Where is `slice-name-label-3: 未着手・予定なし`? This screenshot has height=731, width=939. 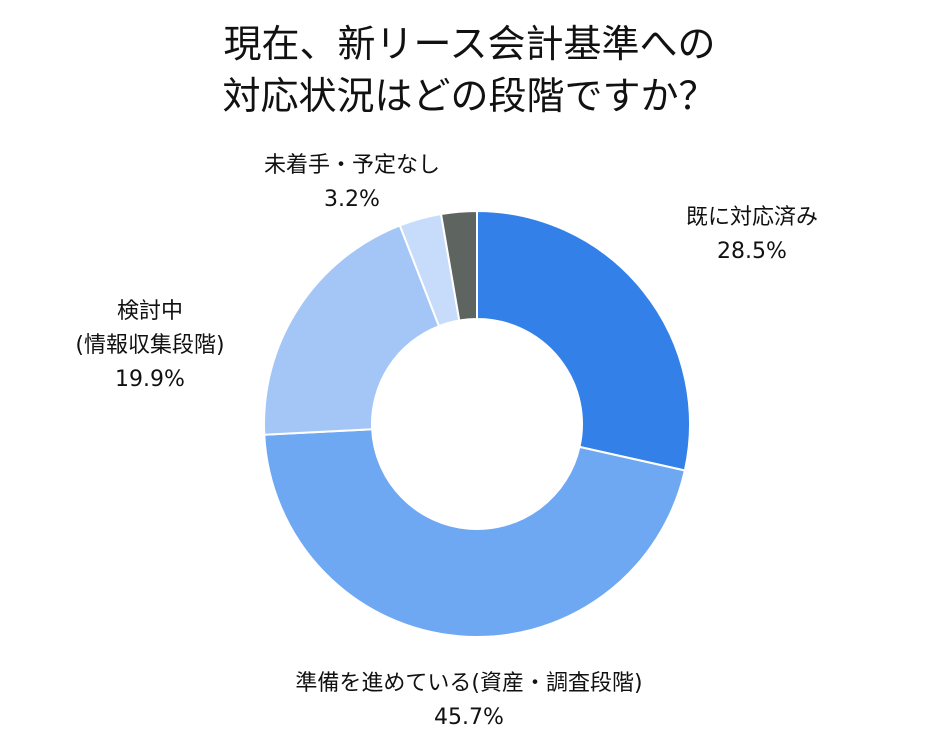 slice-name-label-3: 未着手・予定なし is located at coordinates (352, 165).